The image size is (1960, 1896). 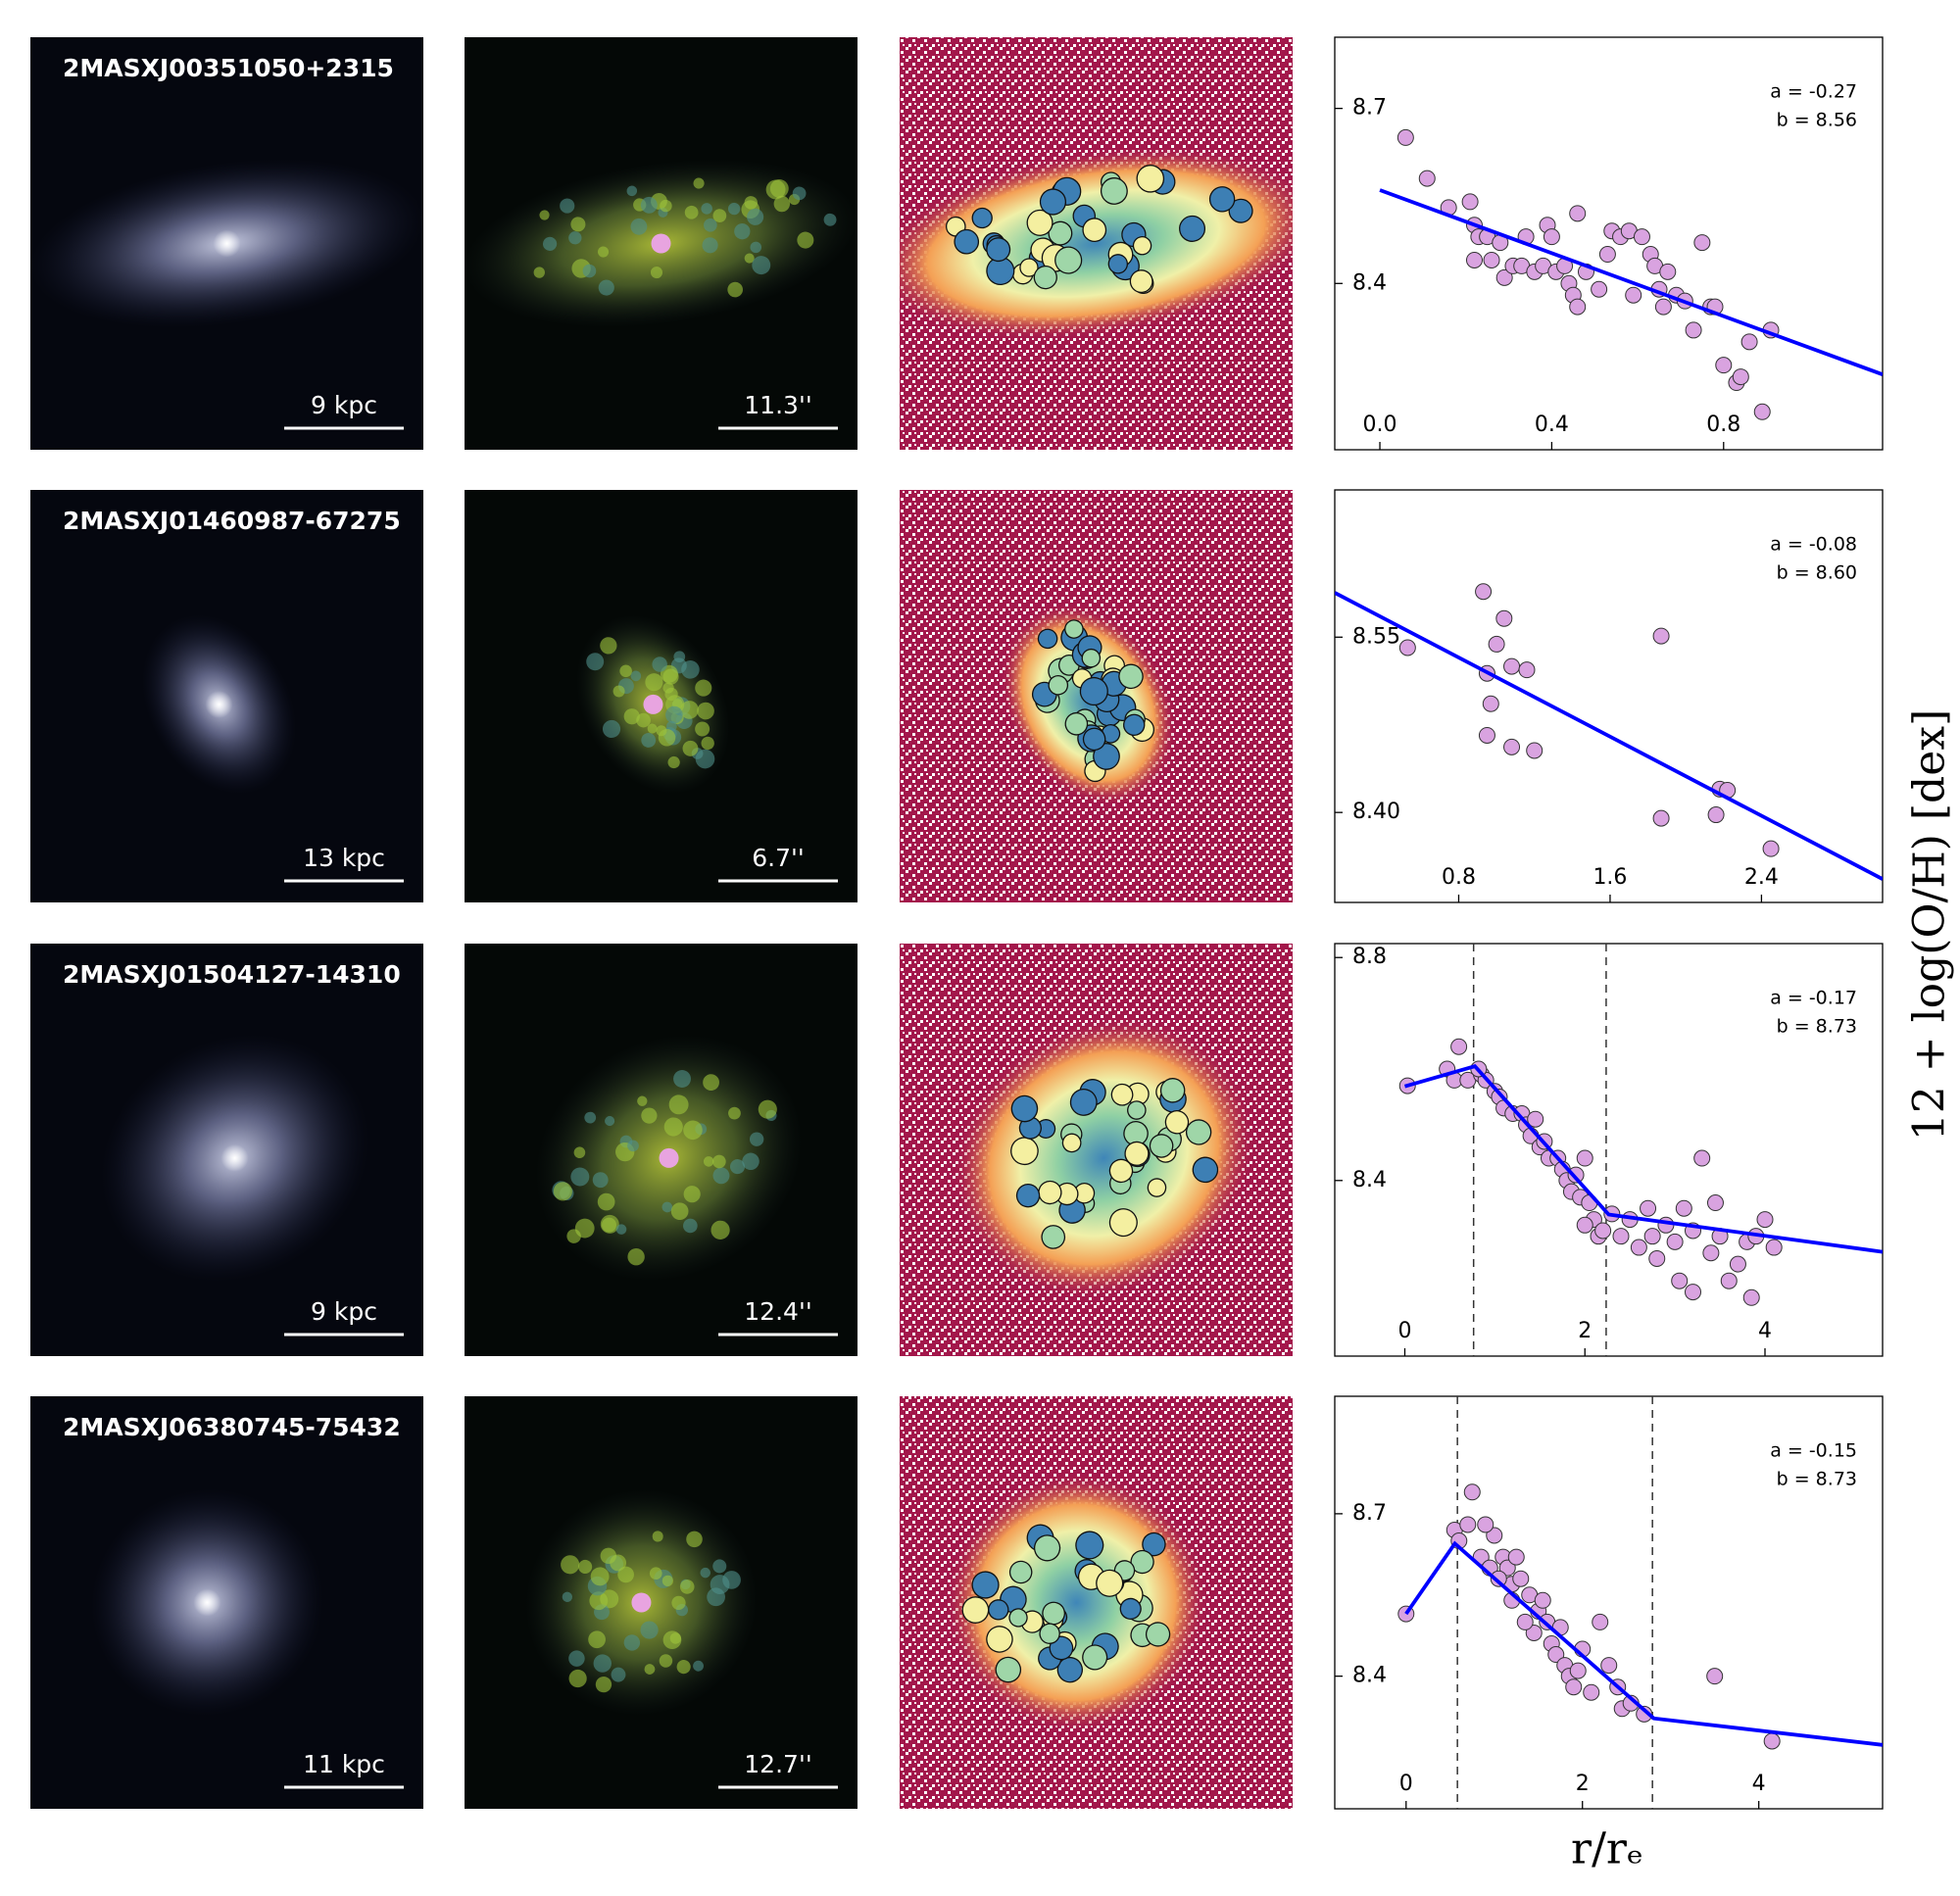 I want to click on x-tick-label: 2, so click(x=1583, y=1784).